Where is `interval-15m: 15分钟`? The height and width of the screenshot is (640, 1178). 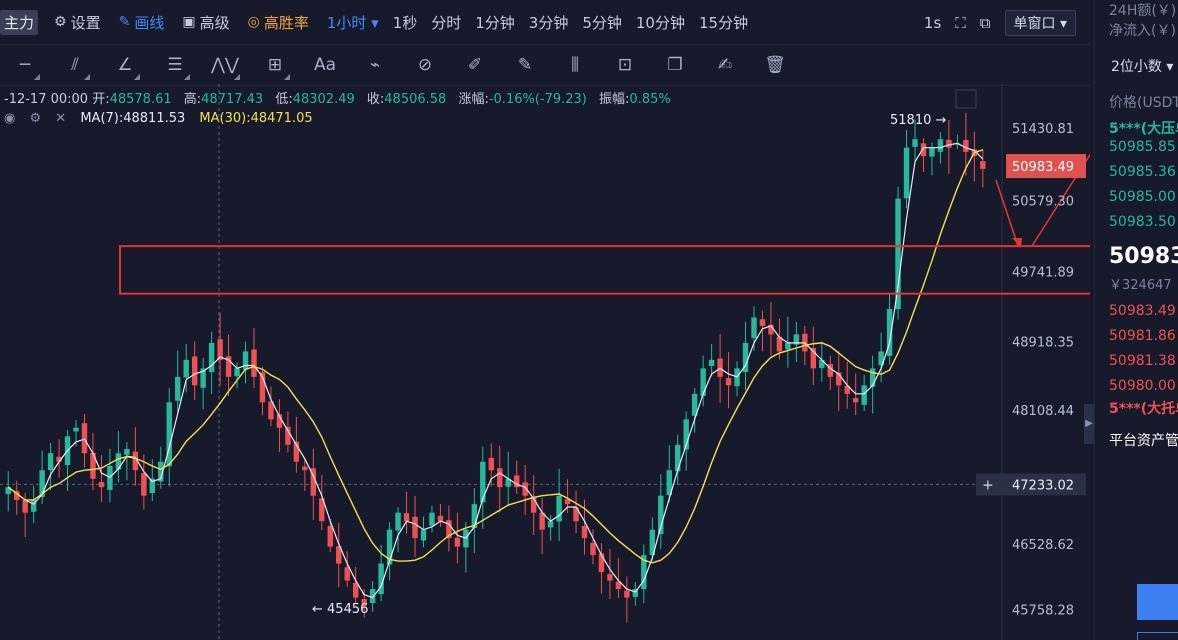
interval-15m: 15分钟 is located at coordinates (723, 22).